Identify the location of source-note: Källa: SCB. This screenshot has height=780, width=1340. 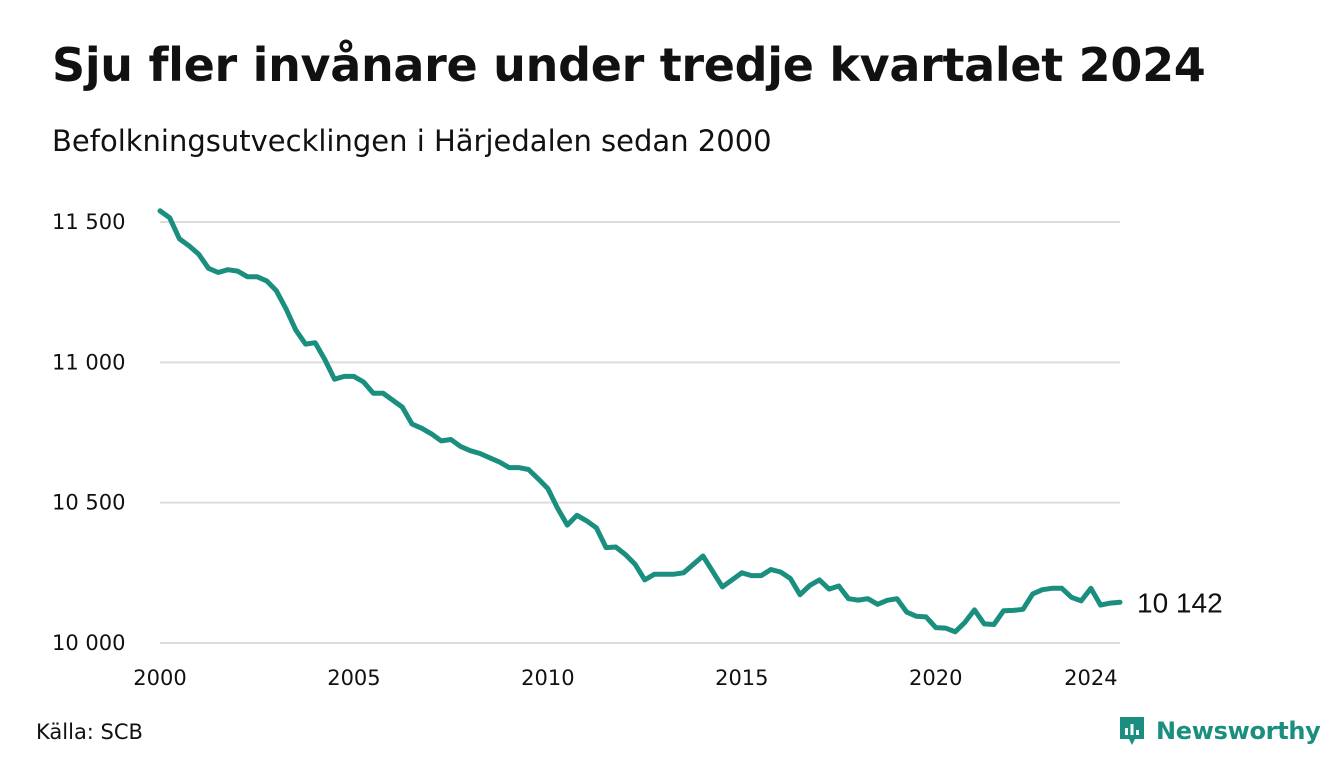
(89, 732).